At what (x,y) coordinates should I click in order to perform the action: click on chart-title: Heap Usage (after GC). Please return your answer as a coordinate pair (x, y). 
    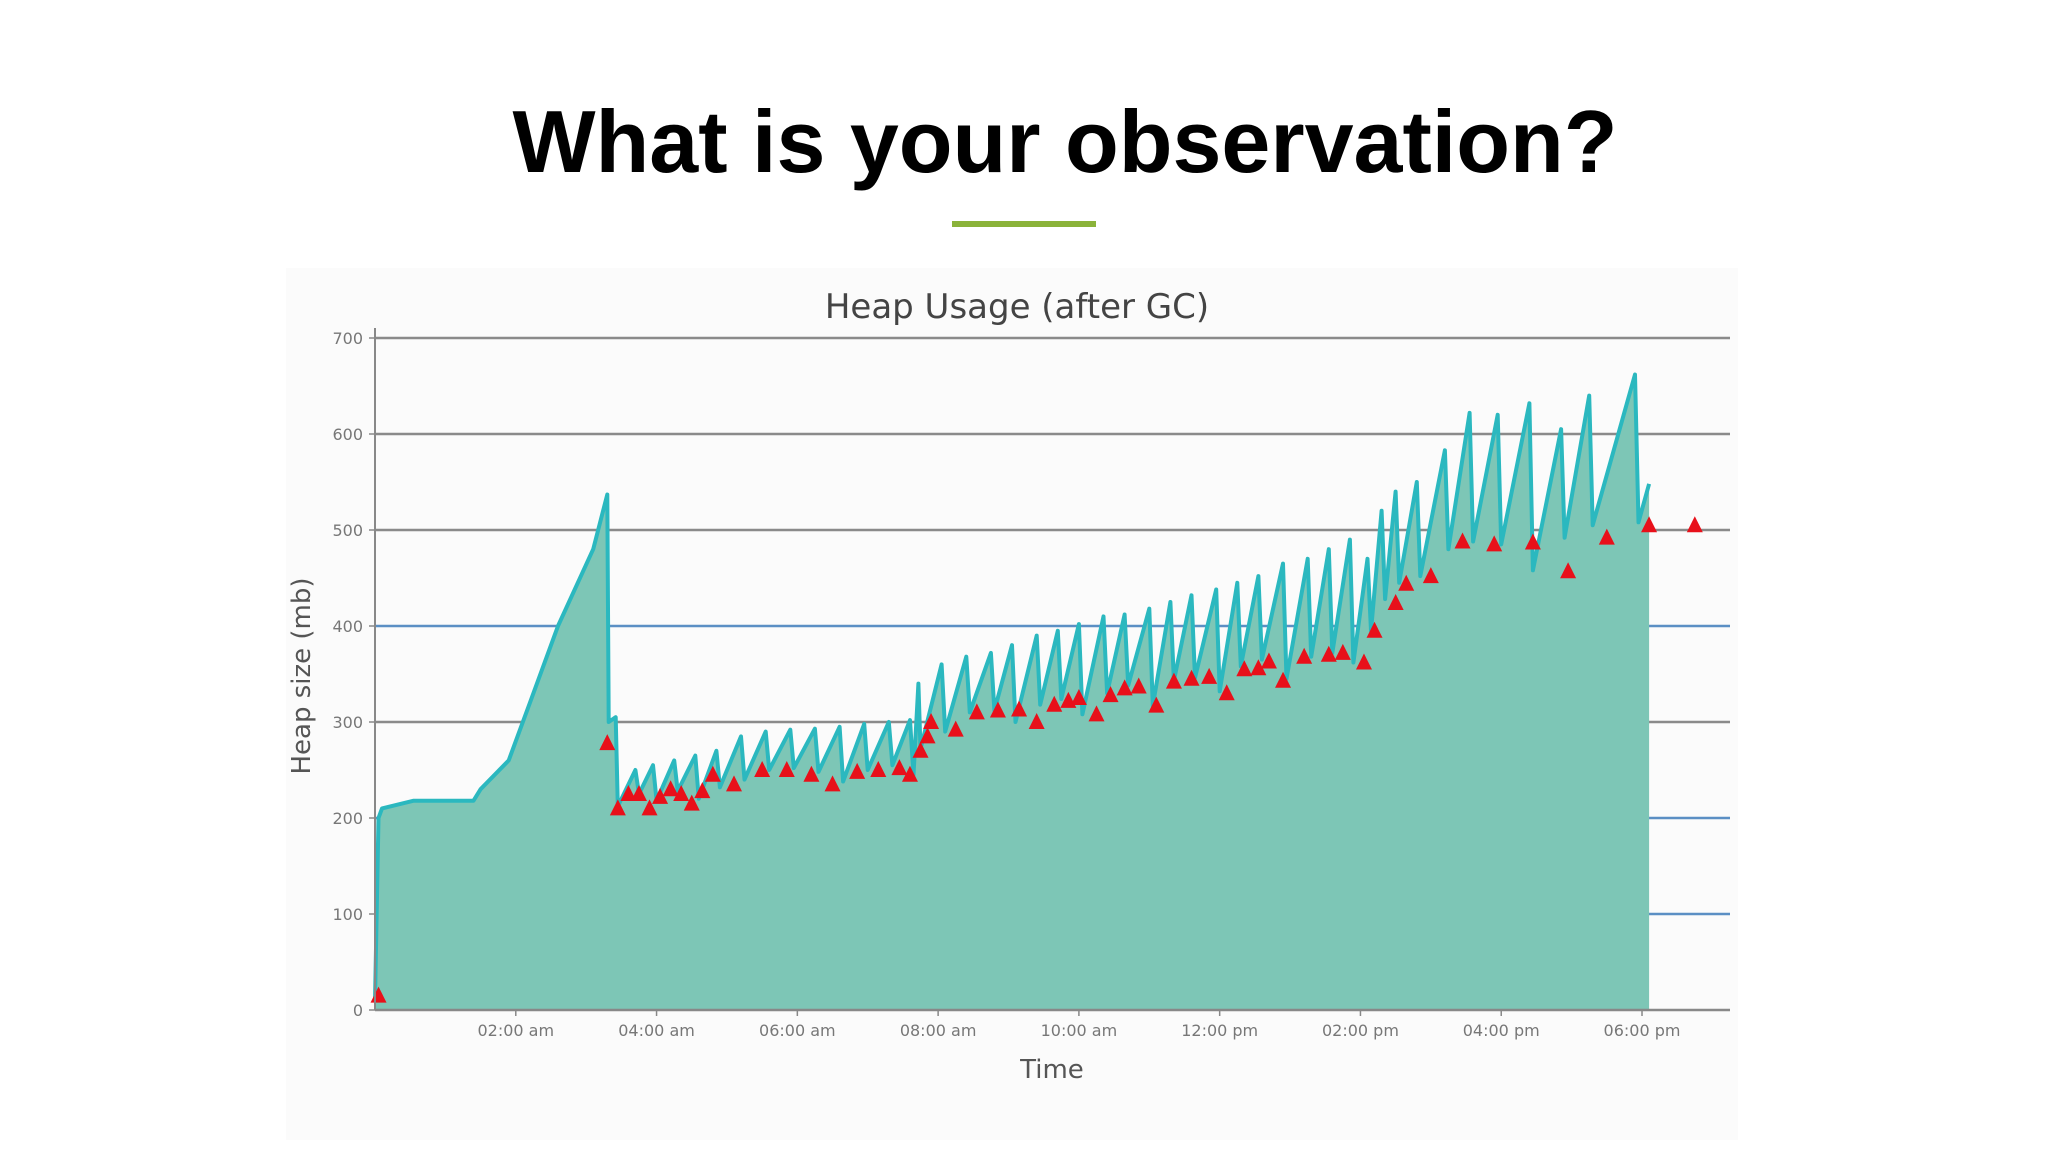
    Looking at the image, I should click on (1017, 307).